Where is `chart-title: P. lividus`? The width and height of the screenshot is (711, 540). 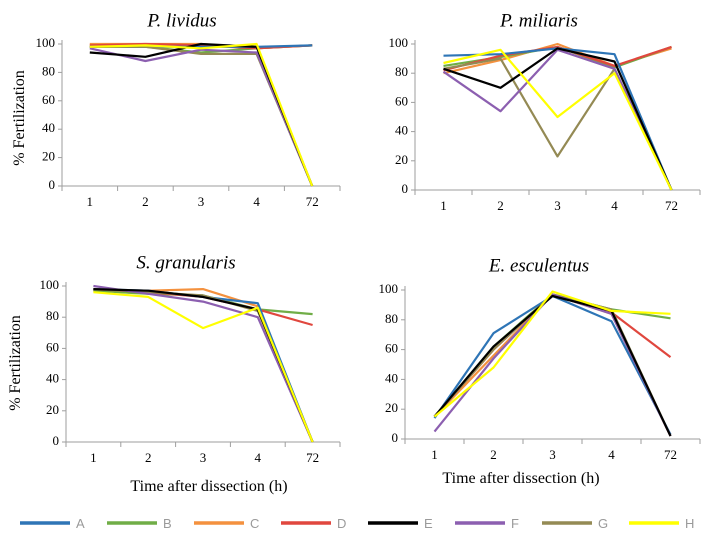 chart-title: P. lividus is located at coordinates (181, 20).